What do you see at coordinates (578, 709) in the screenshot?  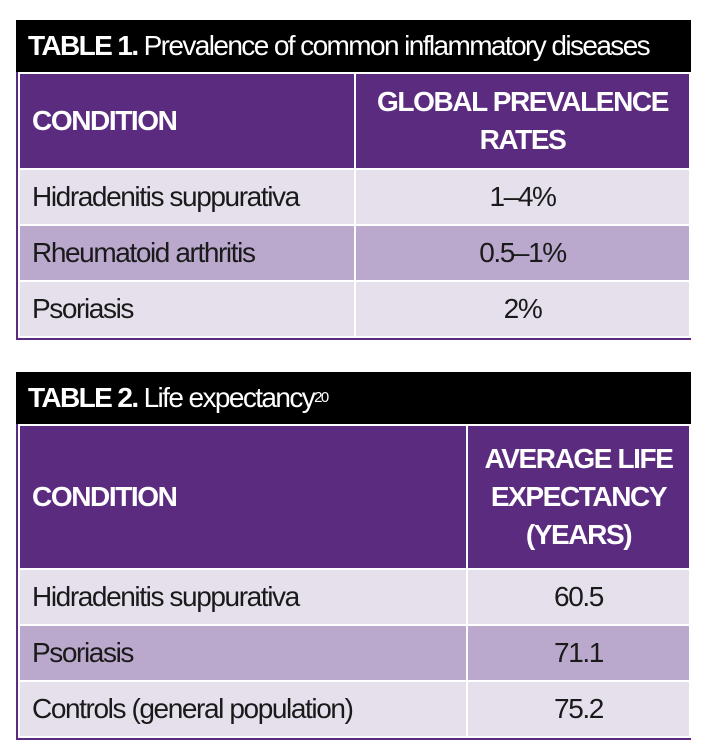 I see `value-cell: 75.2` at bounding box center [578, 709].